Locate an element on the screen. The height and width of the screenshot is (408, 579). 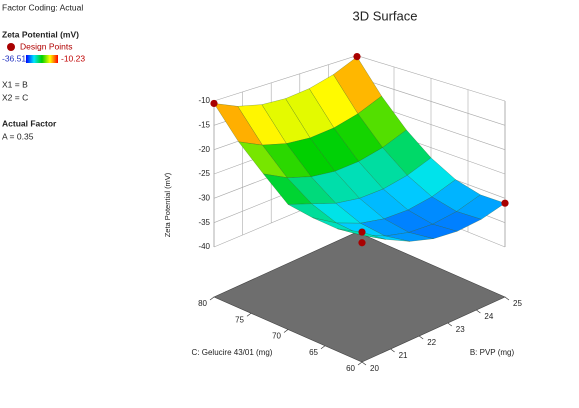
z-tick-label: -20 is located at coordinates (204, 149).